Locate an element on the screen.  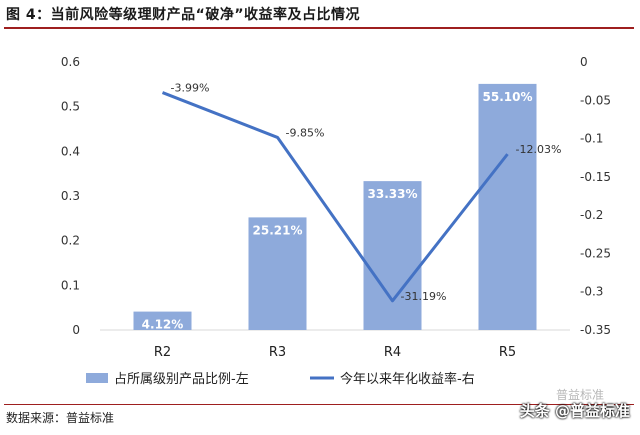
bar-data-label: 25.21% is located at coordinates (278, 230).